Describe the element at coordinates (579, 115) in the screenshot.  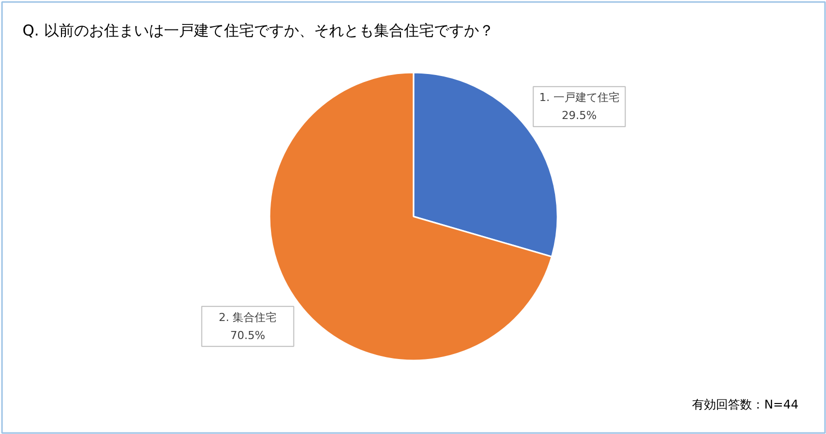
I see `data-label: 29.5%` at that location.